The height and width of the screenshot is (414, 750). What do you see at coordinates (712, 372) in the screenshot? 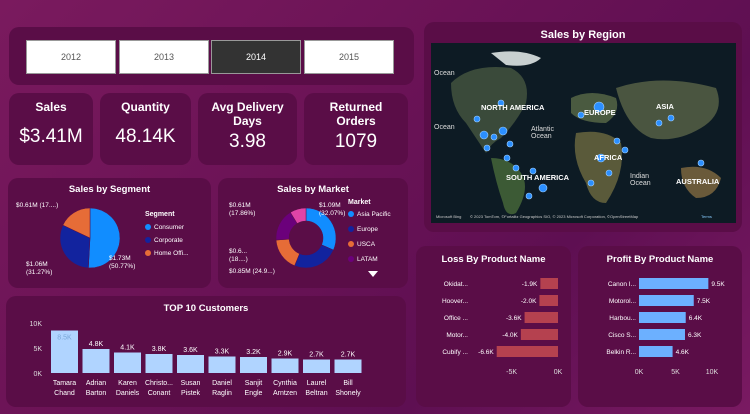
I see `x-tick-label: 10K` at bounding box center [712, 372].